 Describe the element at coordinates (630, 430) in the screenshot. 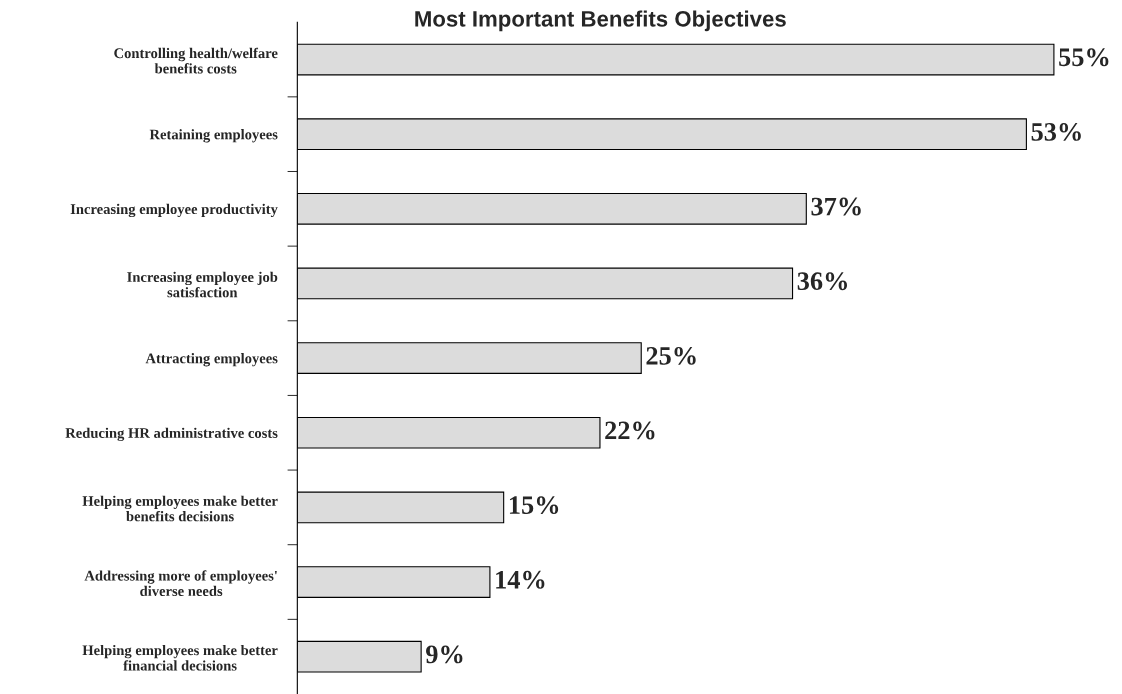

I see `data-label: 22%` at that location.